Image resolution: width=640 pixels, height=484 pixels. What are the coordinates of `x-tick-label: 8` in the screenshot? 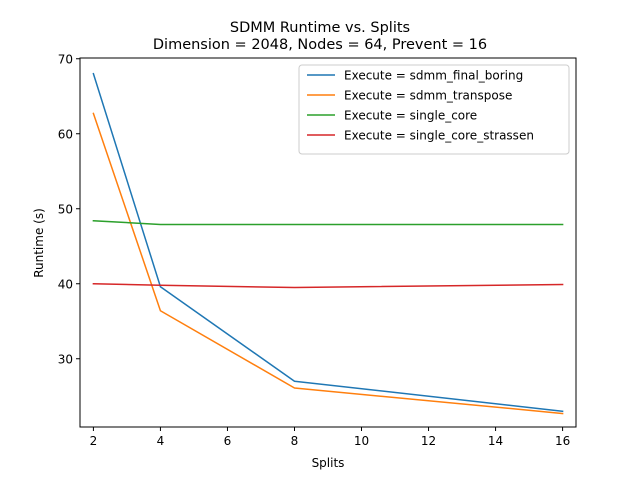 It's located at (295, 441).